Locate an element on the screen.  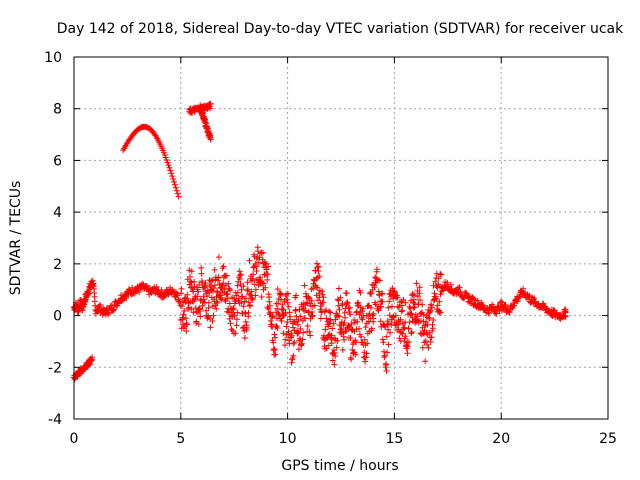
y-tick-labels: -4 -2 0 2 4 6 8 10 is located at coordinates (53, 239).